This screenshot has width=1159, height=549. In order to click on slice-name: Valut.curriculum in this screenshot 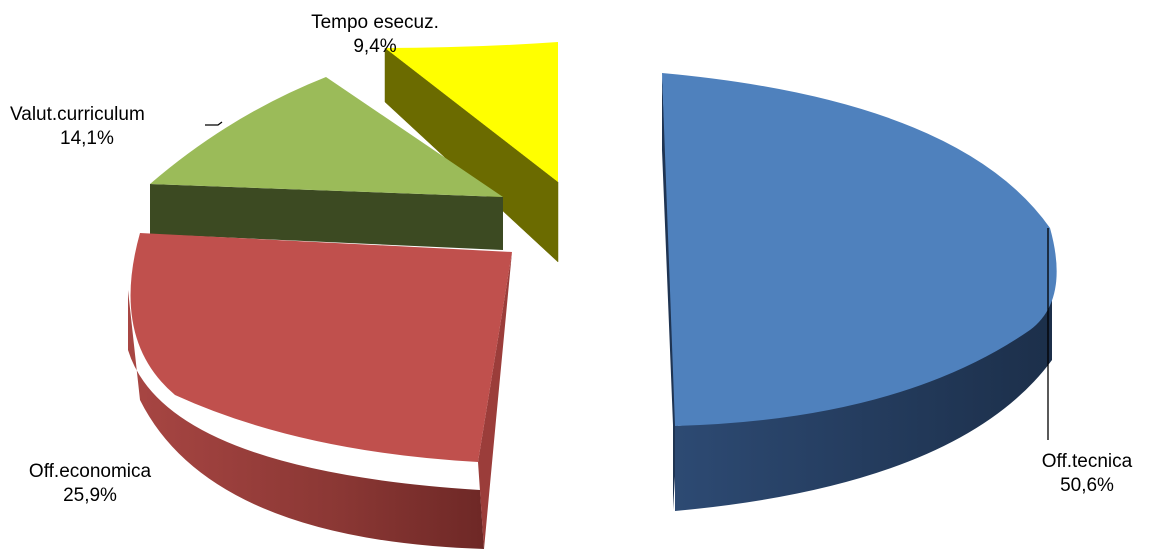, I will do `click(77, 114)`.